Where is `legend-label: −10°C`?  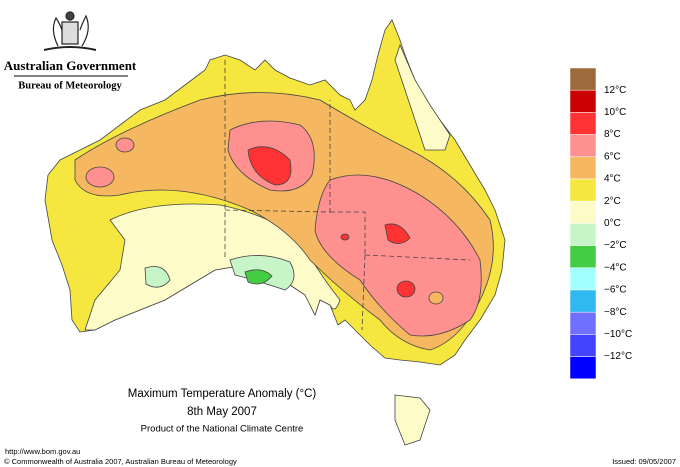 legend-label: −10°C is located at coordinates (618, 334).